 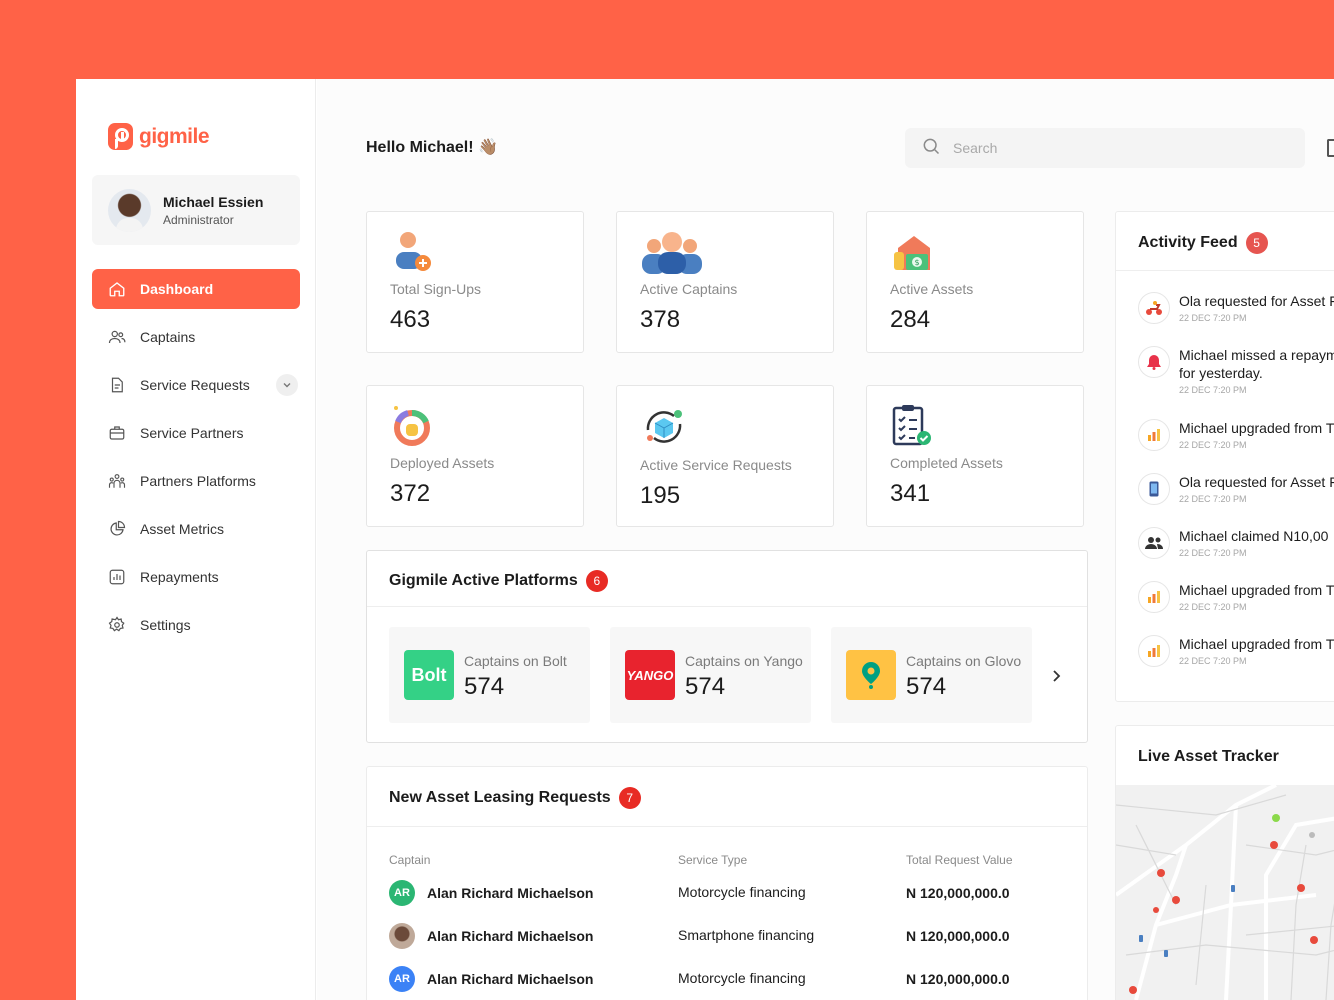 What do you see at coordinates (117, 529) in the screenshot?
I see `pie-chart-icon` at bounding box center [117, 529].